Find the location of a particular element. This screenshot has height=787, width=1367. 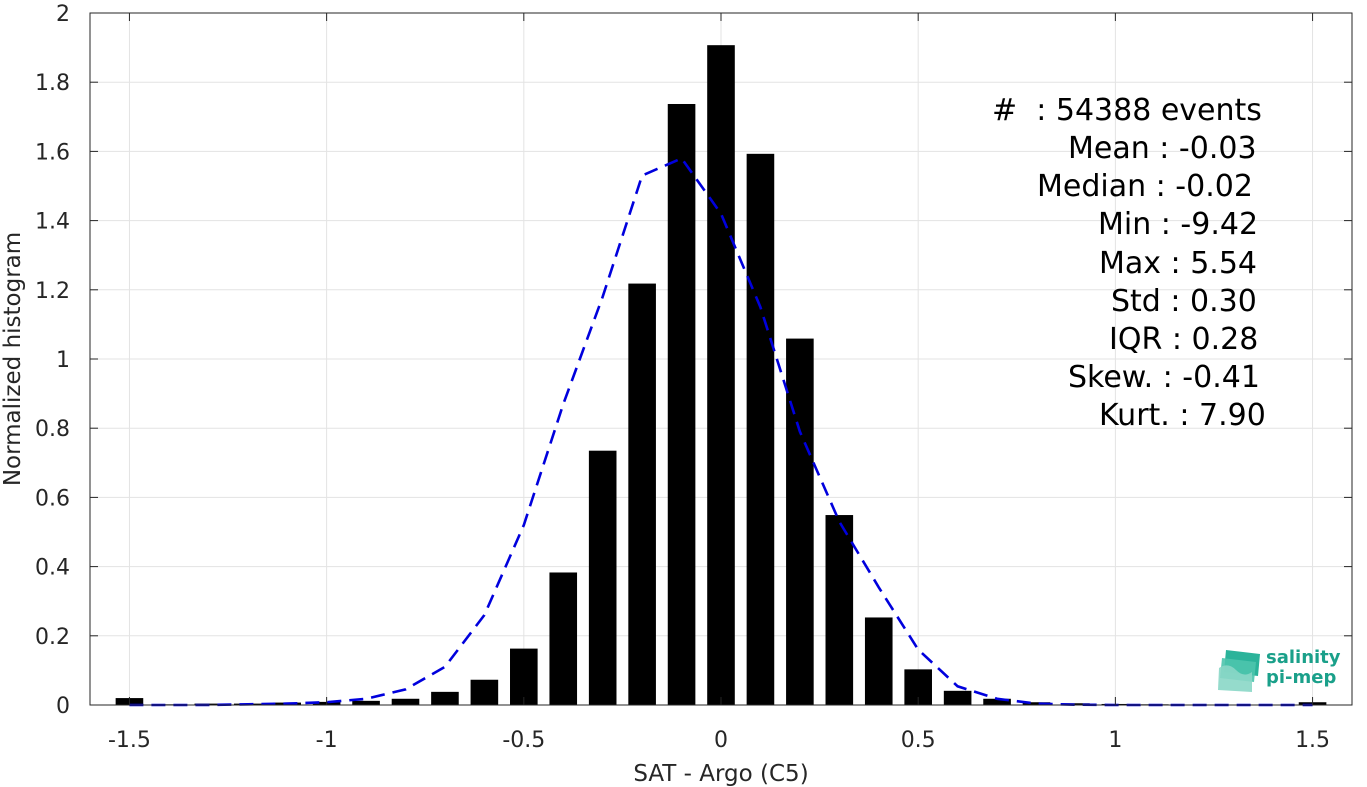

stat-events: # : 54388 events is located at coordinates (1127, 110).